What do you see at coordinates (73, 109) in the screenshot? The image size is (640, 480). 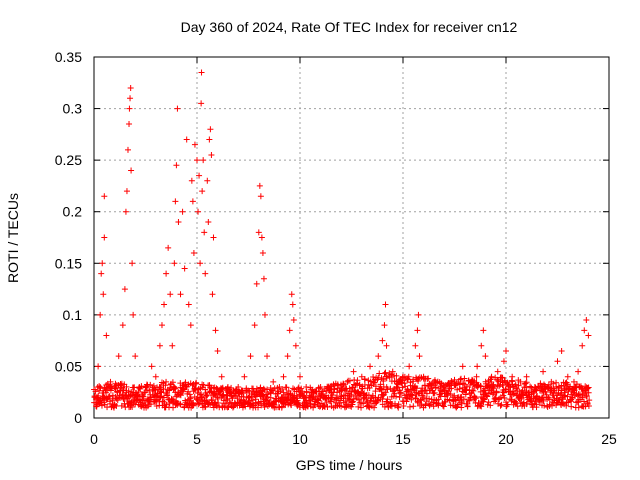 I see `y-tick-label: 0.3` at bounding box center [73, 109].